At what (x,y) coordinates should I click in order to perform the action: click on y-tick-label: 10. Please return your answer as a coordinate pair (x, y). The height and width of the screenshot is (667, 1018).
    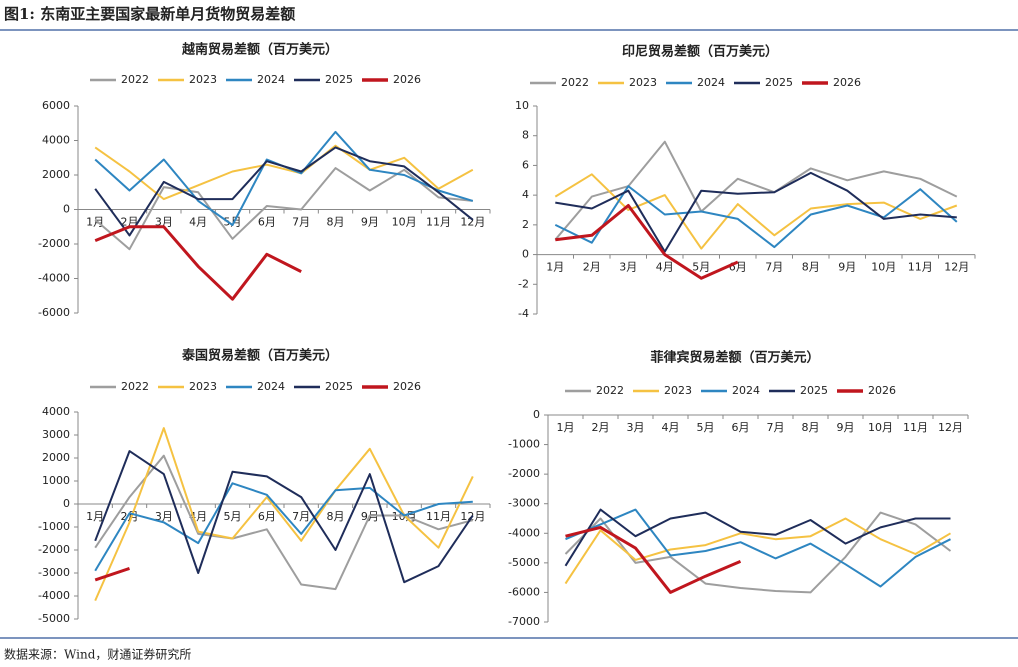
    Looking at the image, I should click on (522, 105).